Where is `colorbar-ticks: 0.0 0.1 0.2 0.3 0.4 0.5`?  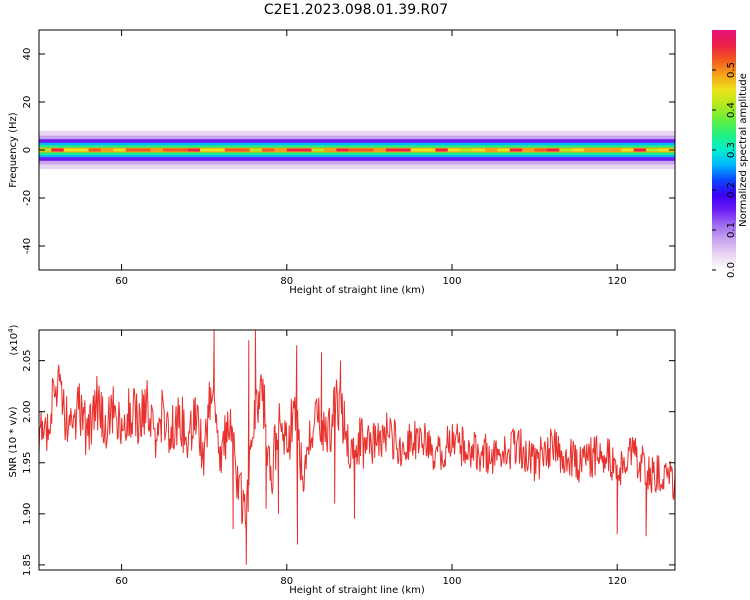
colorbar-ticks: 0.0 0.1 0.2 0.3 0.4 0.5 is located at coordinates (724, 170).